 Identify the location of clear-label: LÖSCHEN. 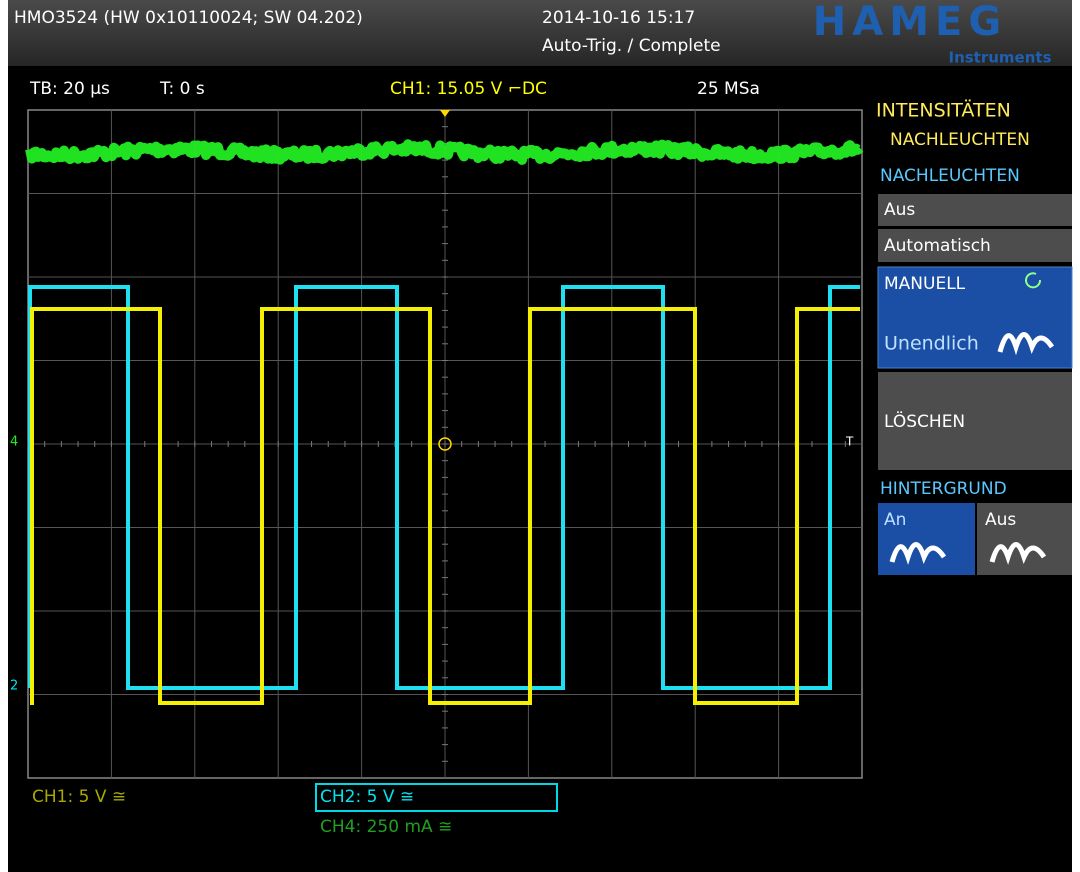
(924, 421).